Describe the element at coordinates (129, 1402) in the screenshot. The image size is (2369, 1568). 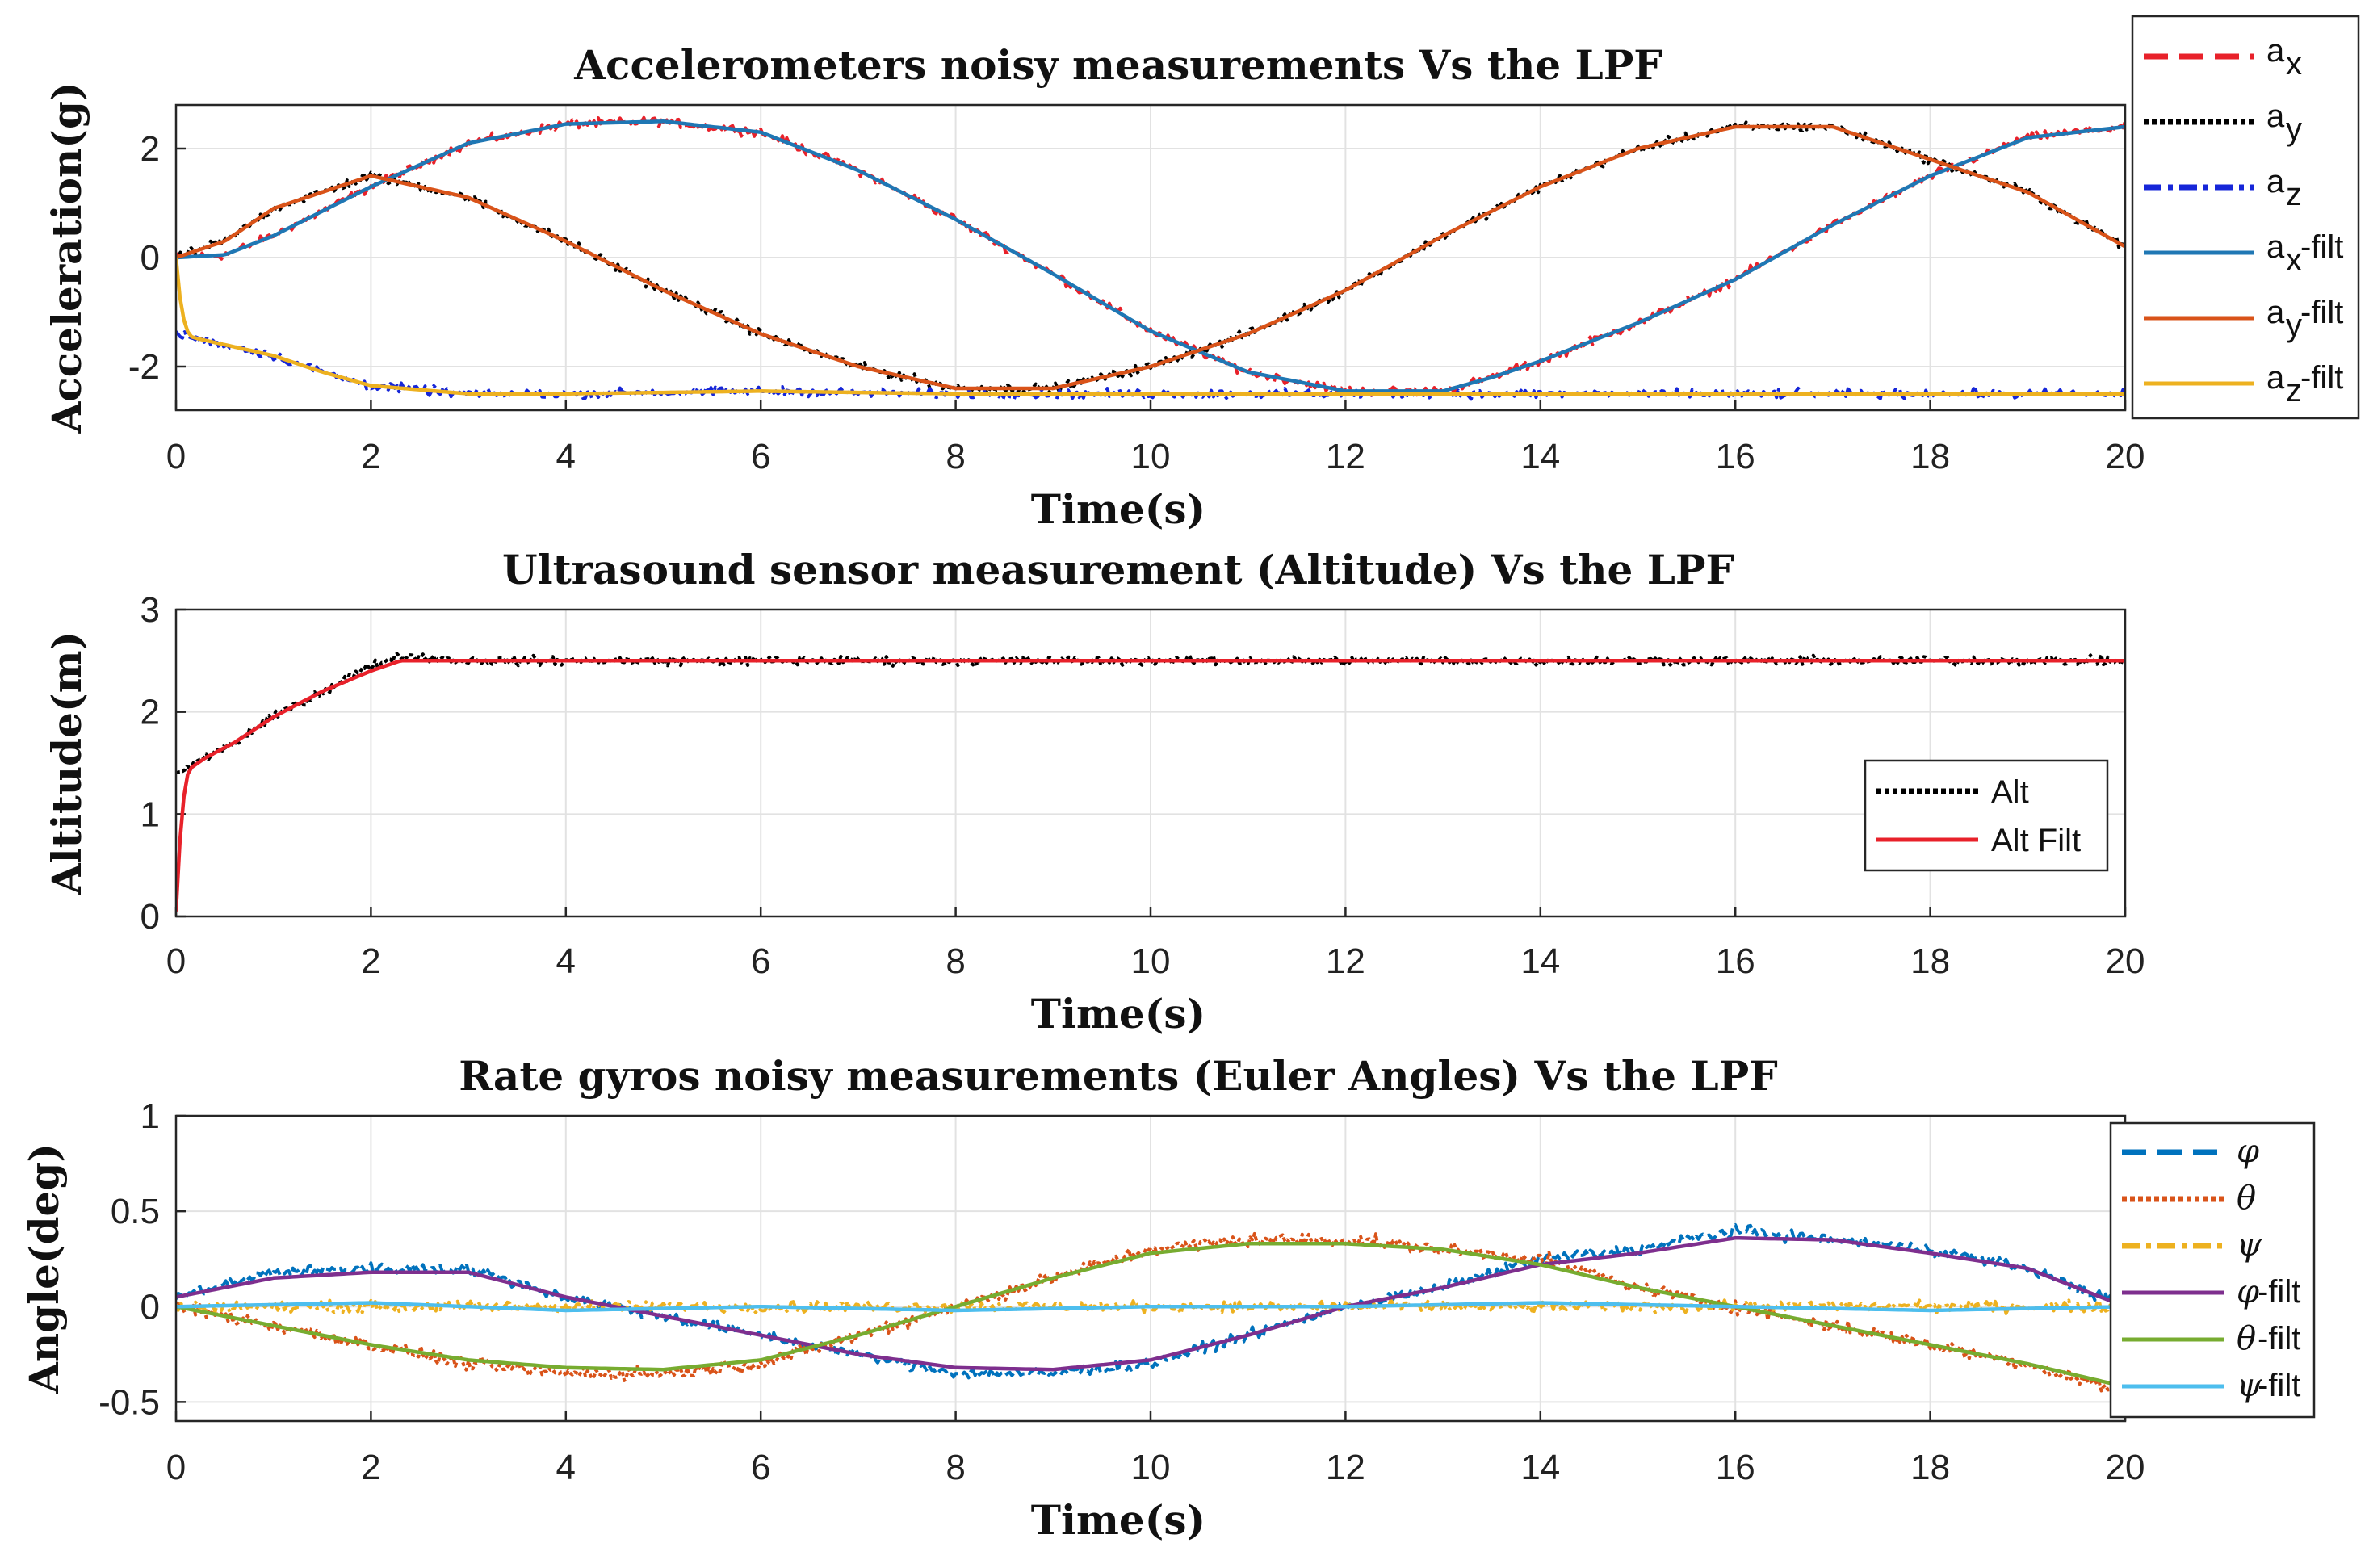
I see `y-tick-label: -0.5` at that location.